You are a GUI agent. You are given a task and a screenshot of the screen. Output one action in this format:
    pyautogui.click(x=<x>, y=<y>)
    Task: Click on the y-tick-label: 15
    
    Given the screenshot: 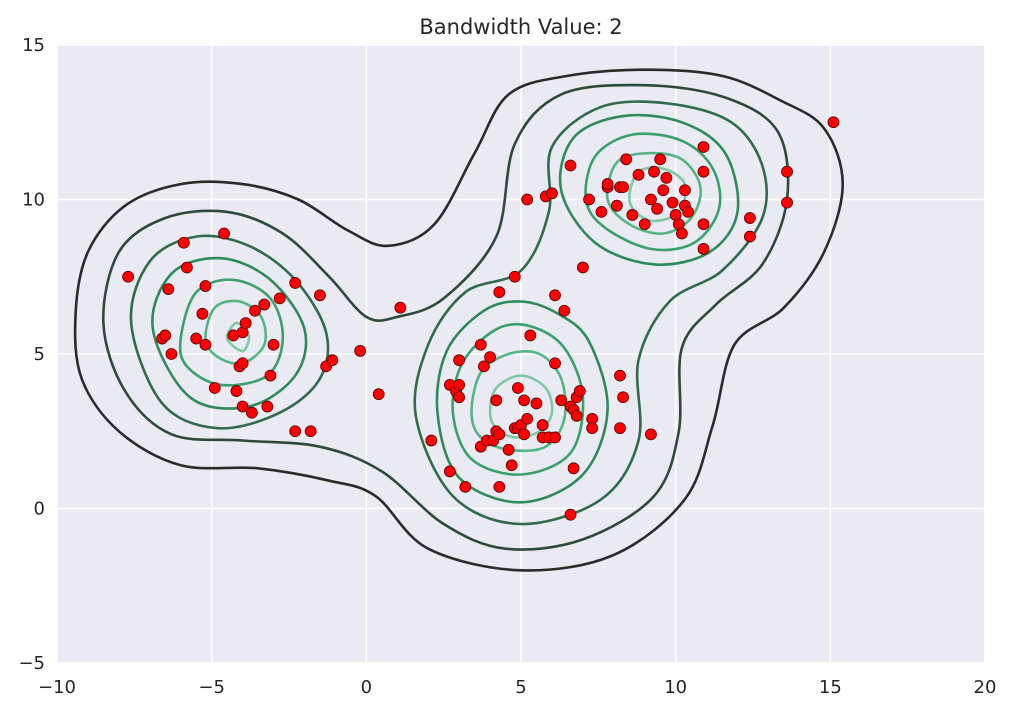 What is the action you would take?
    pyautogui.click(x=33, y=45)
    